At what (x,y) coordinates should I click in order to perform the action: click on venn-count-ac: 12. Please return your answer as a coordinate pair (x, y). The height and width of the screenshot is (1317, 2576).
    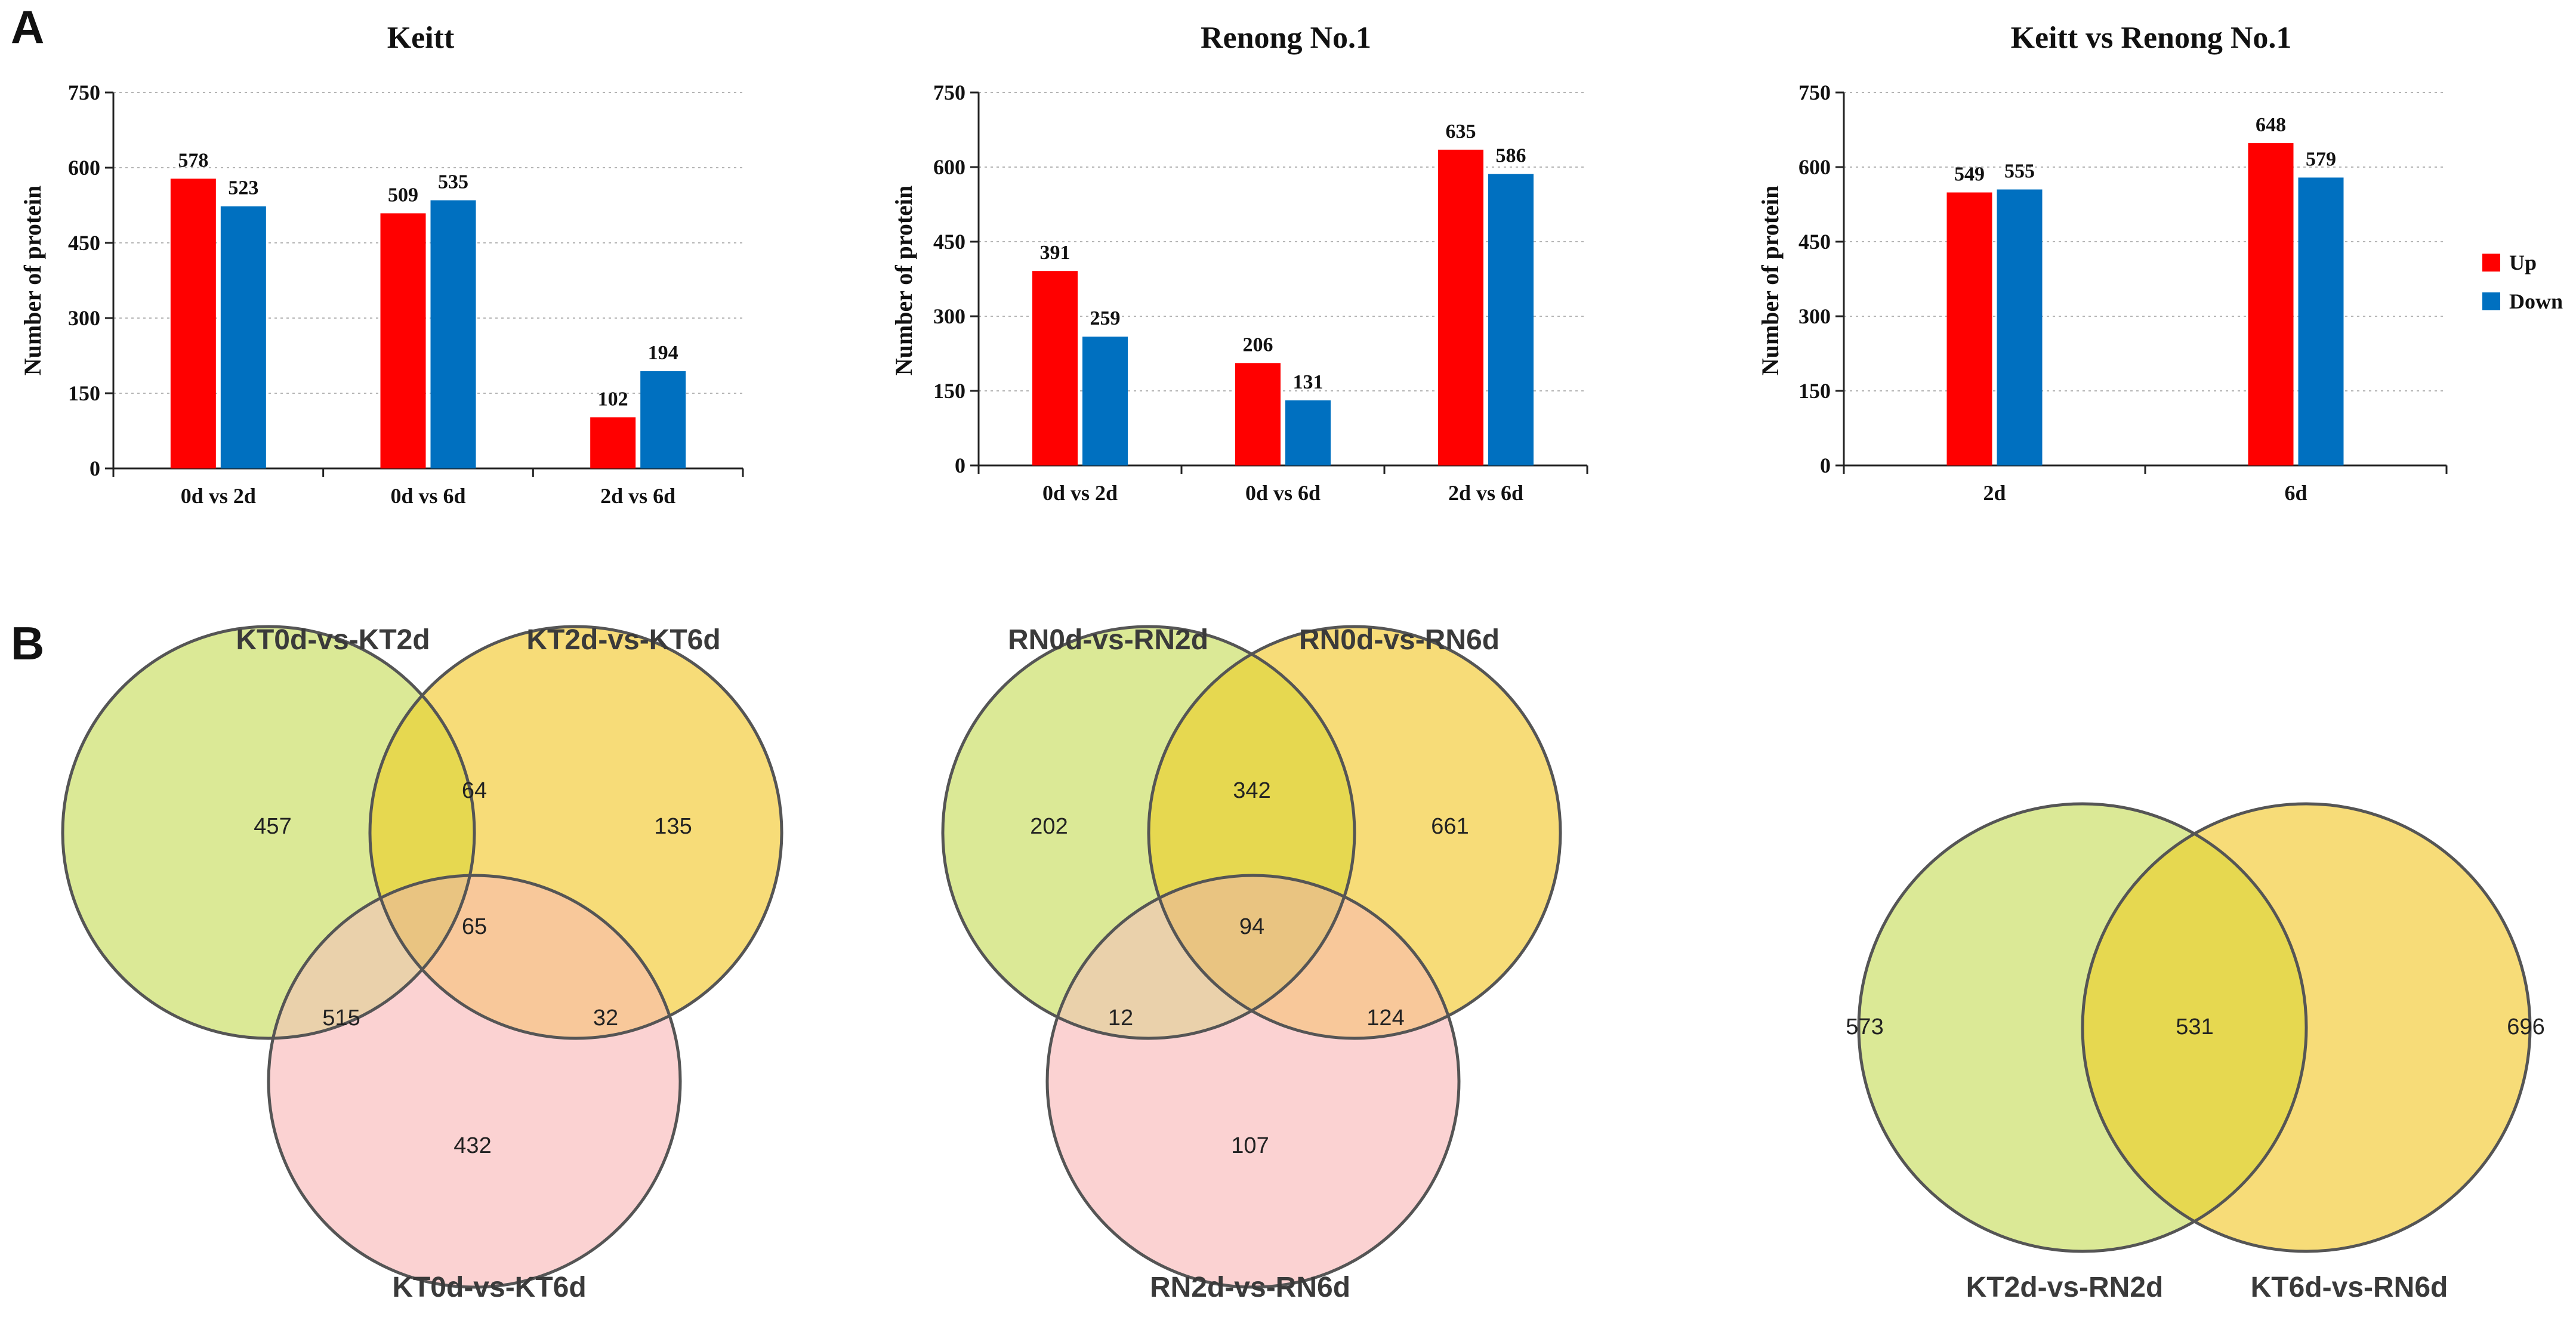
    Looking at the image, I should click on (1121, 1018).